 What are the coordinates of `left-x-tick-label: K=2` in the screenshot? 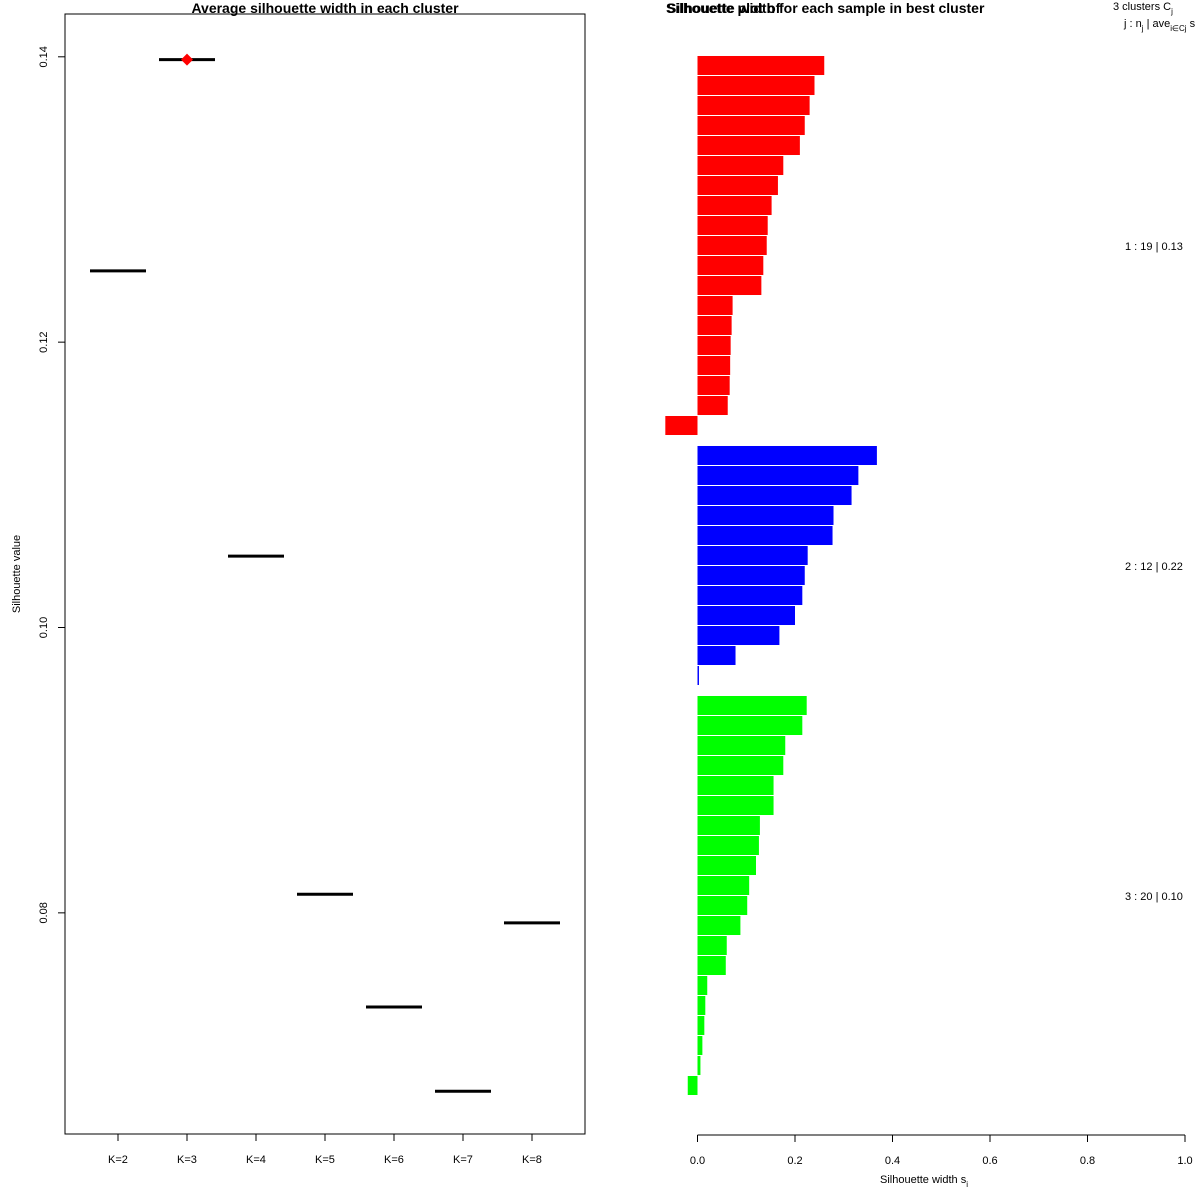 It's located at (118, 1160).